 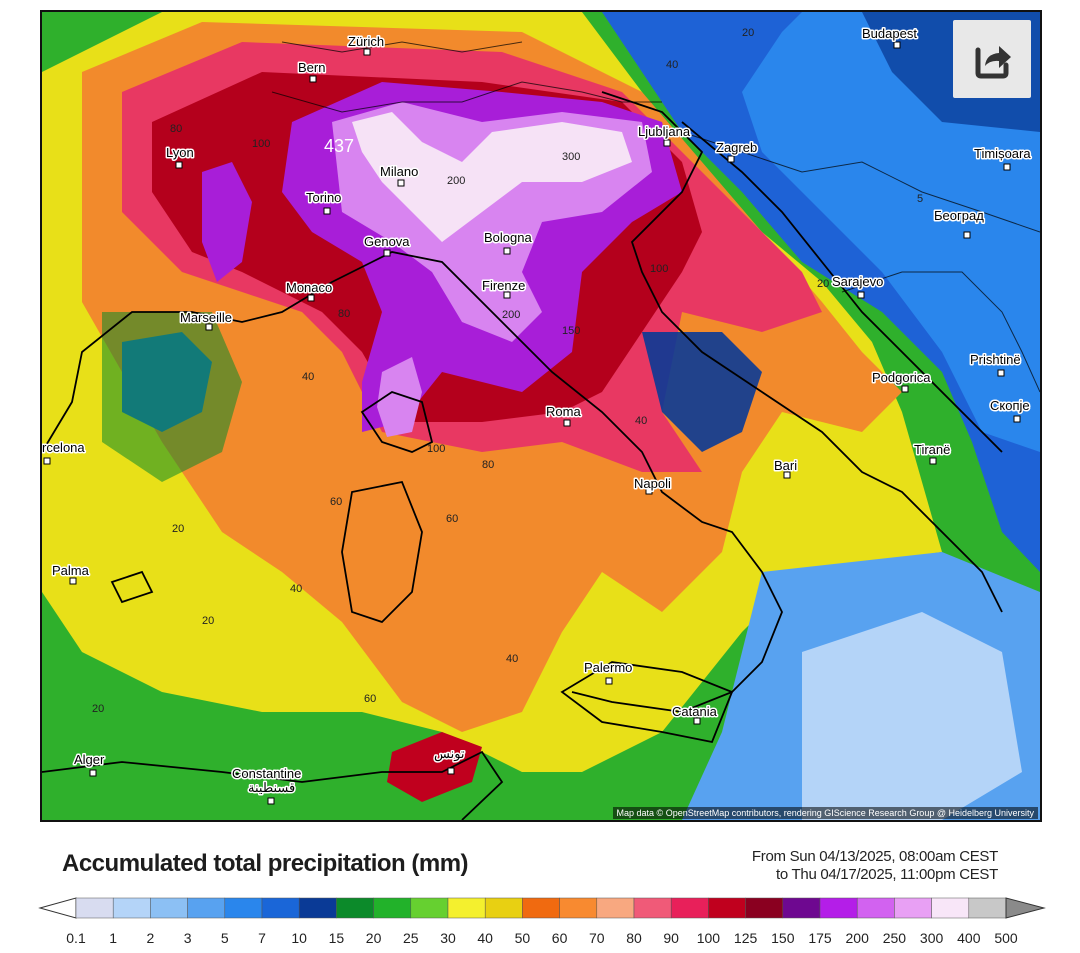 I want to click on city-marker-roma, so click(x=567, y=423).